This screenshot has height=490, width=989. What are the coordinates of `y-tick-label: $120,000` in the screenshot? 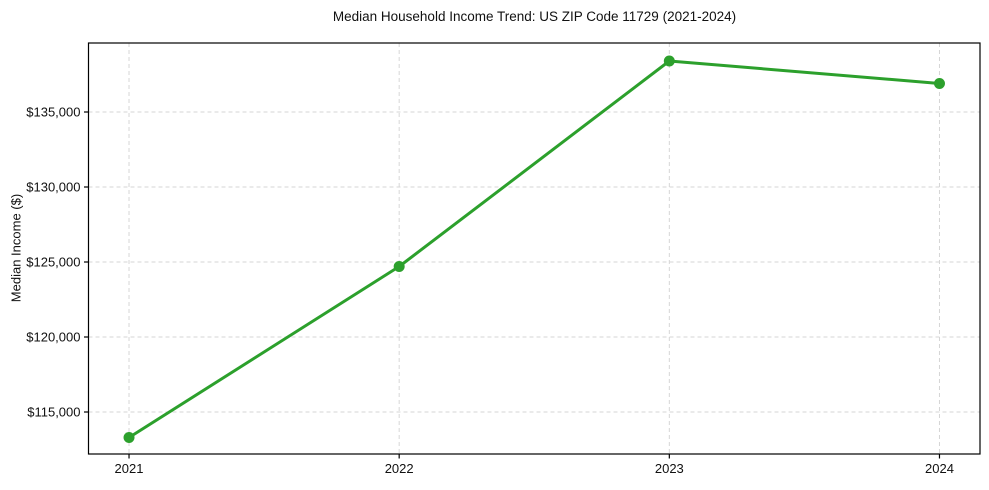 It's located at (53, 337).